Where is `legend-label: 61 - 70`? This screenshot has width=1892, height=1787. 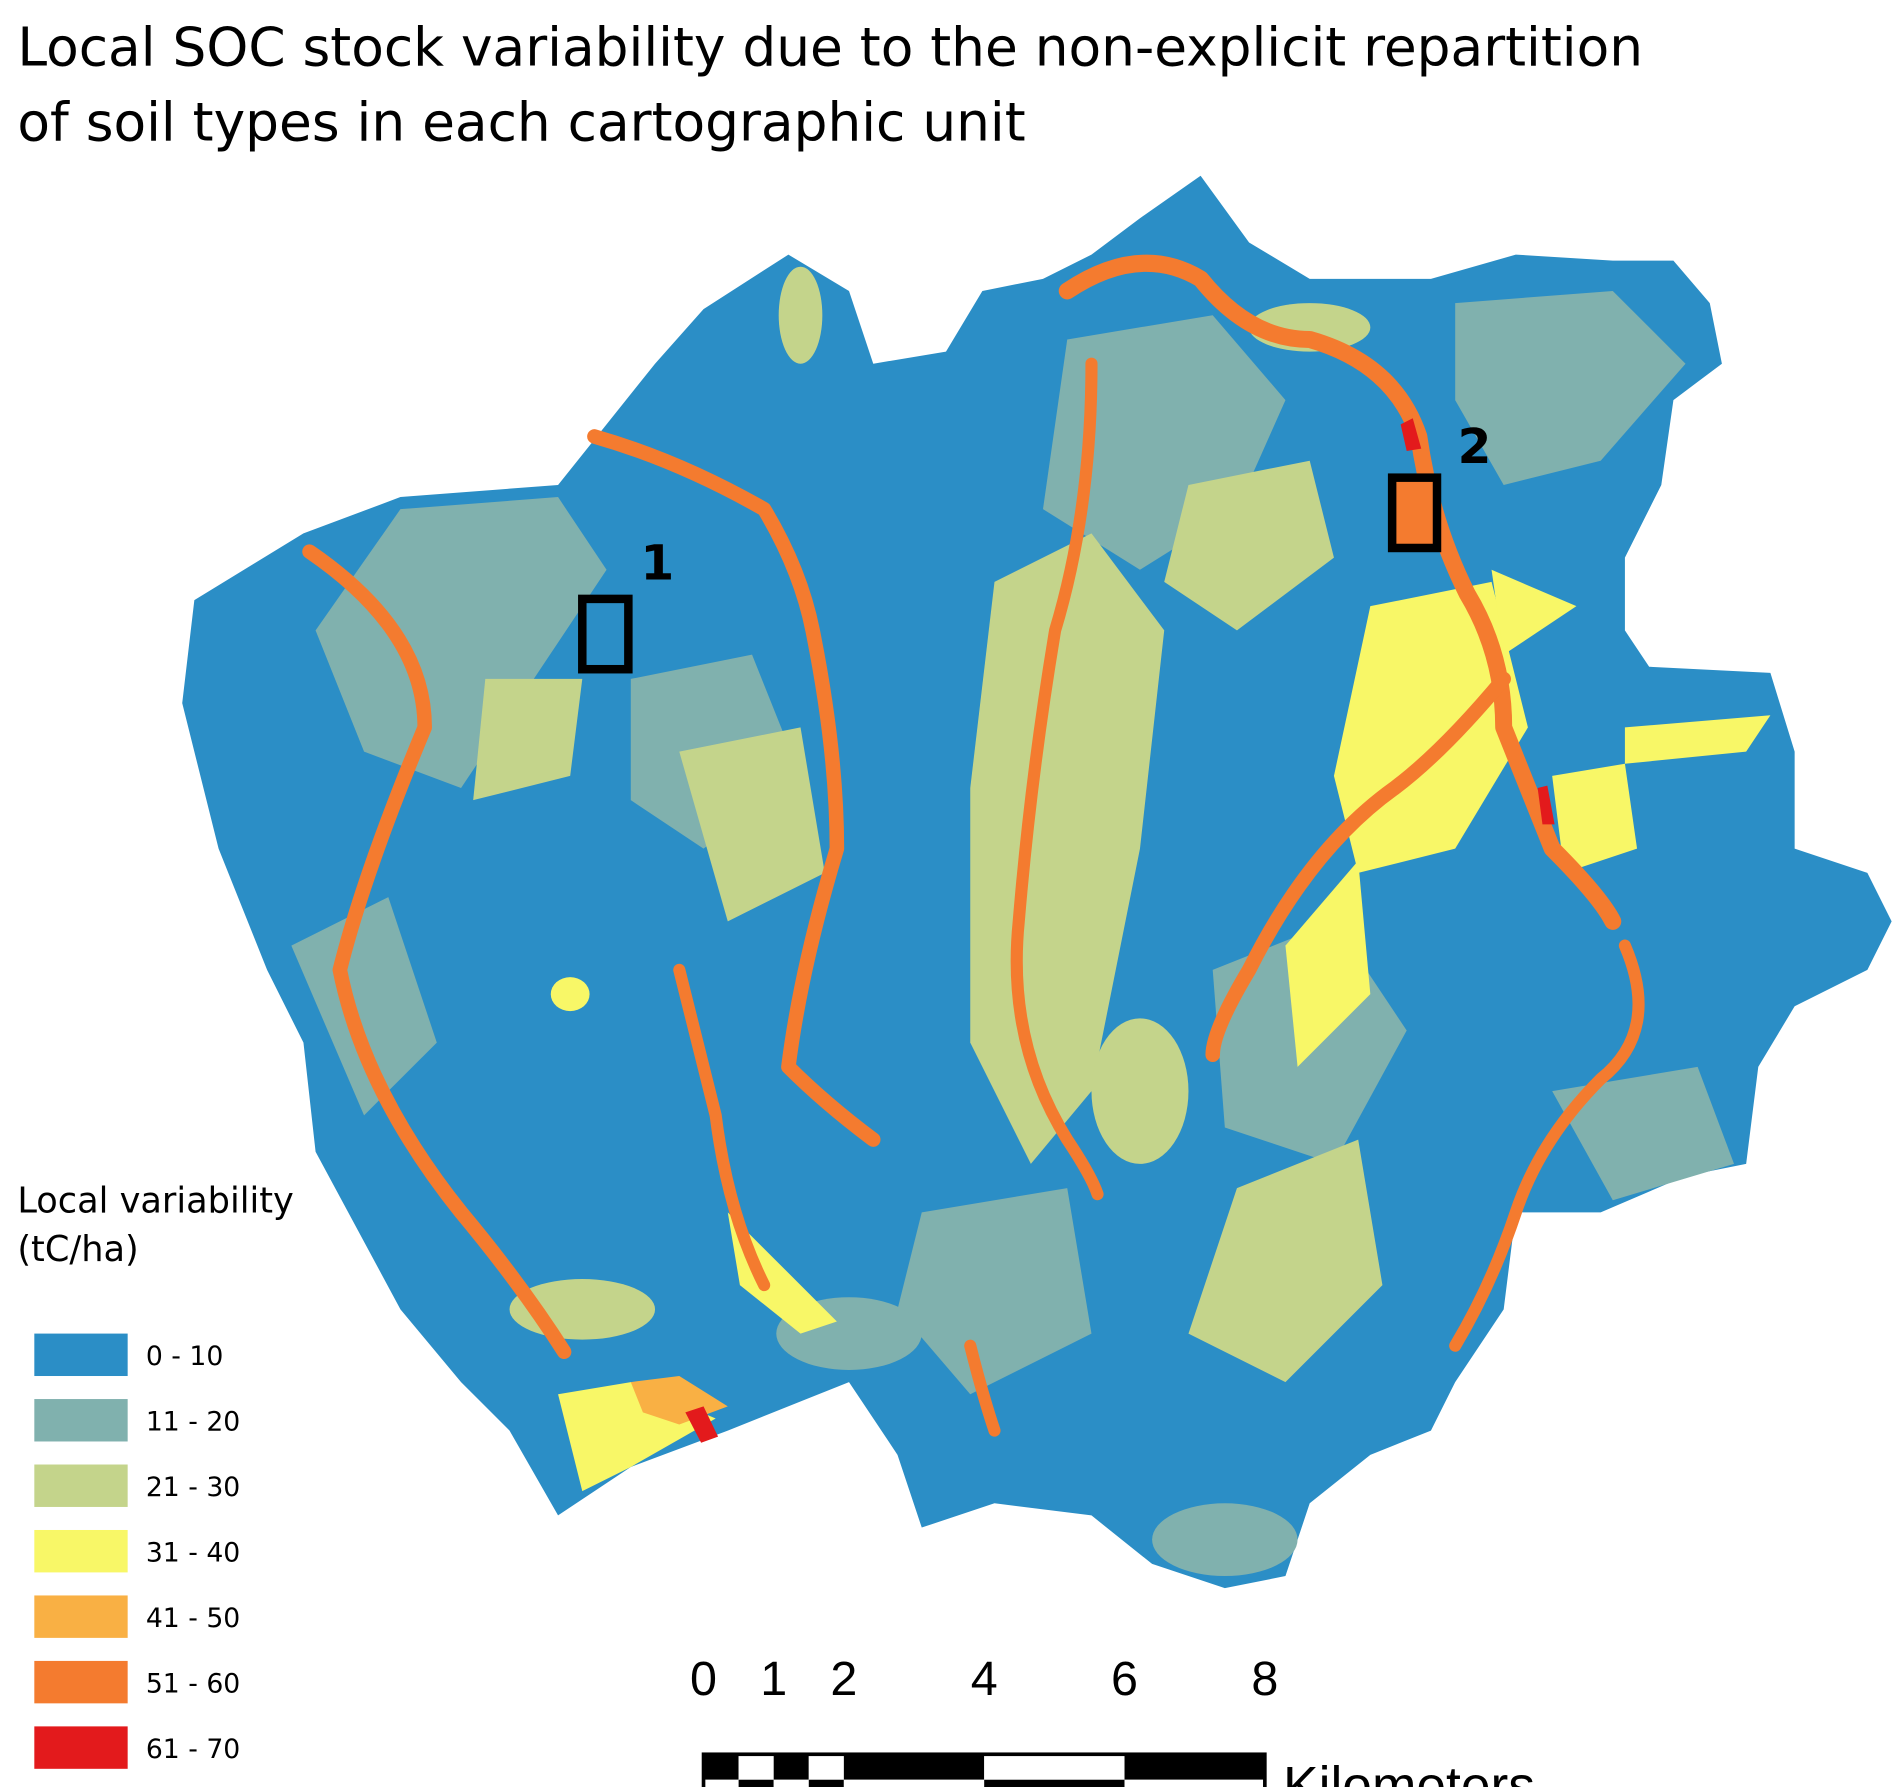 legend-label: 61 - 70 is located at coordinates (193, 1749).